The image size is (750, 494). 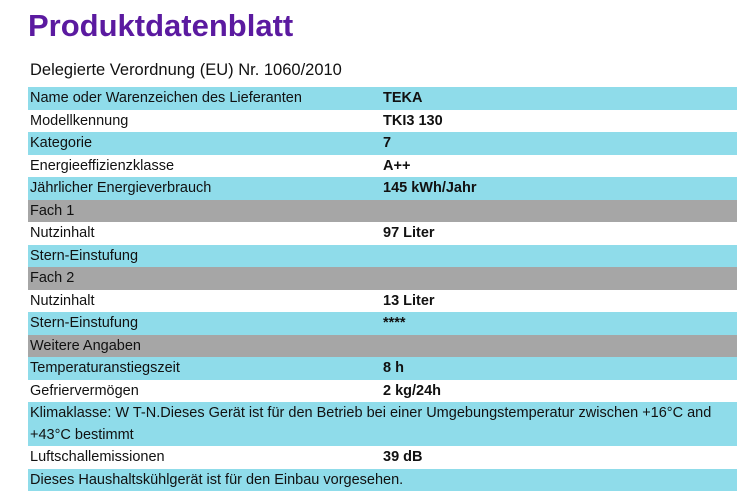 What do you see at coordinates (382, 255) in the screenshot?
I see `table-row: Stern-Einstufung` at bounding box center [382, 255].